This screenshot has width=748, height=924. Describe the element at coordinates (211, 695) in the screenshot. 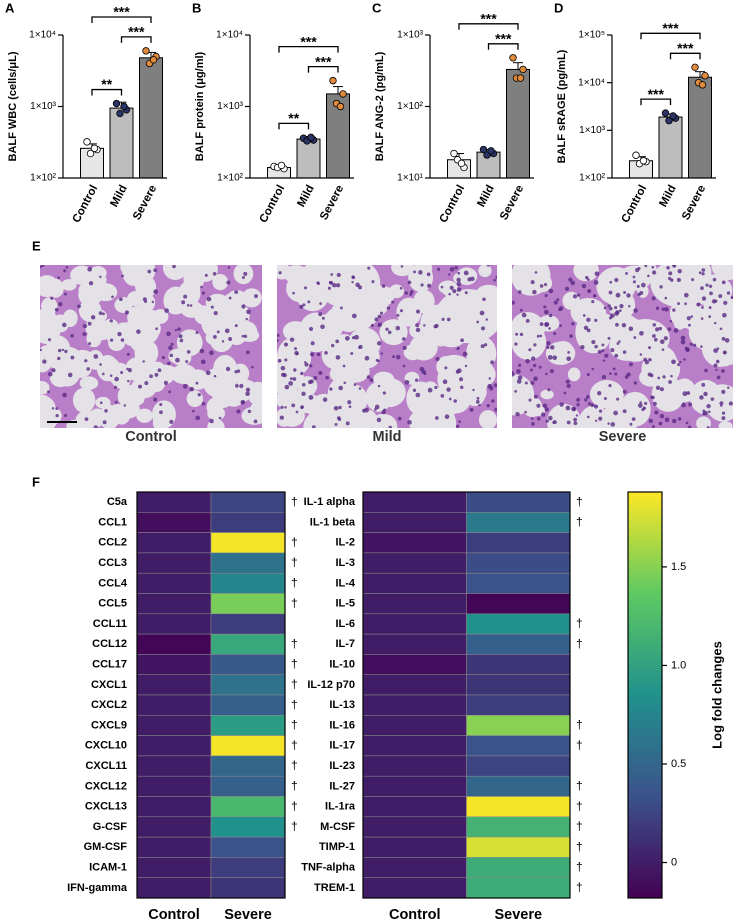

I see `heatmap-border` at that location.